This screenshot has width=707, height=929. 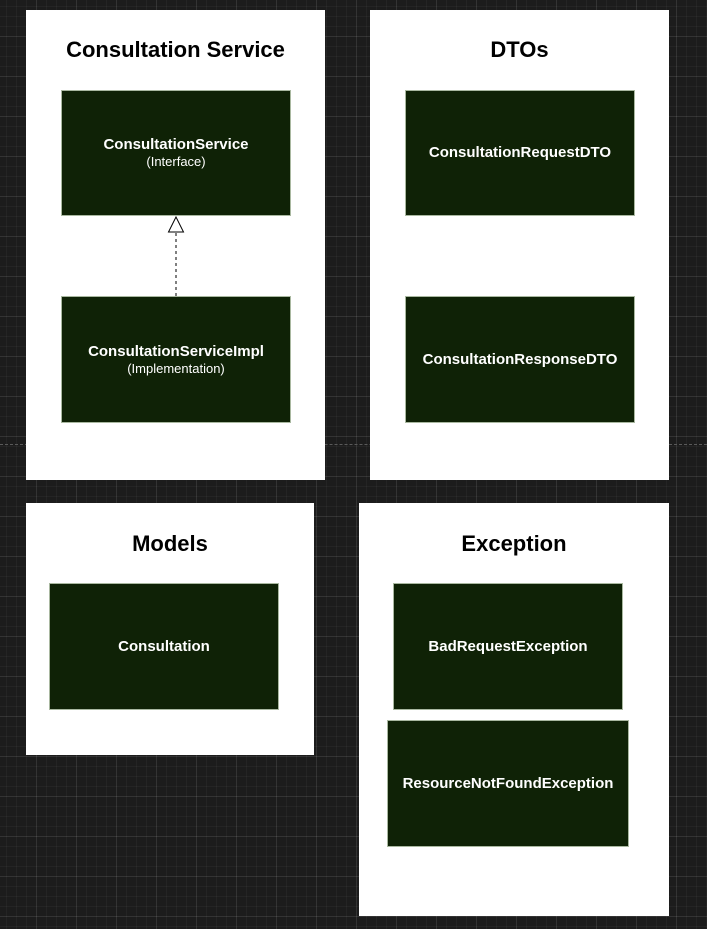 I want to click on impl-class-name: ConsultationServiceImpl, so click(x=176, y=351).